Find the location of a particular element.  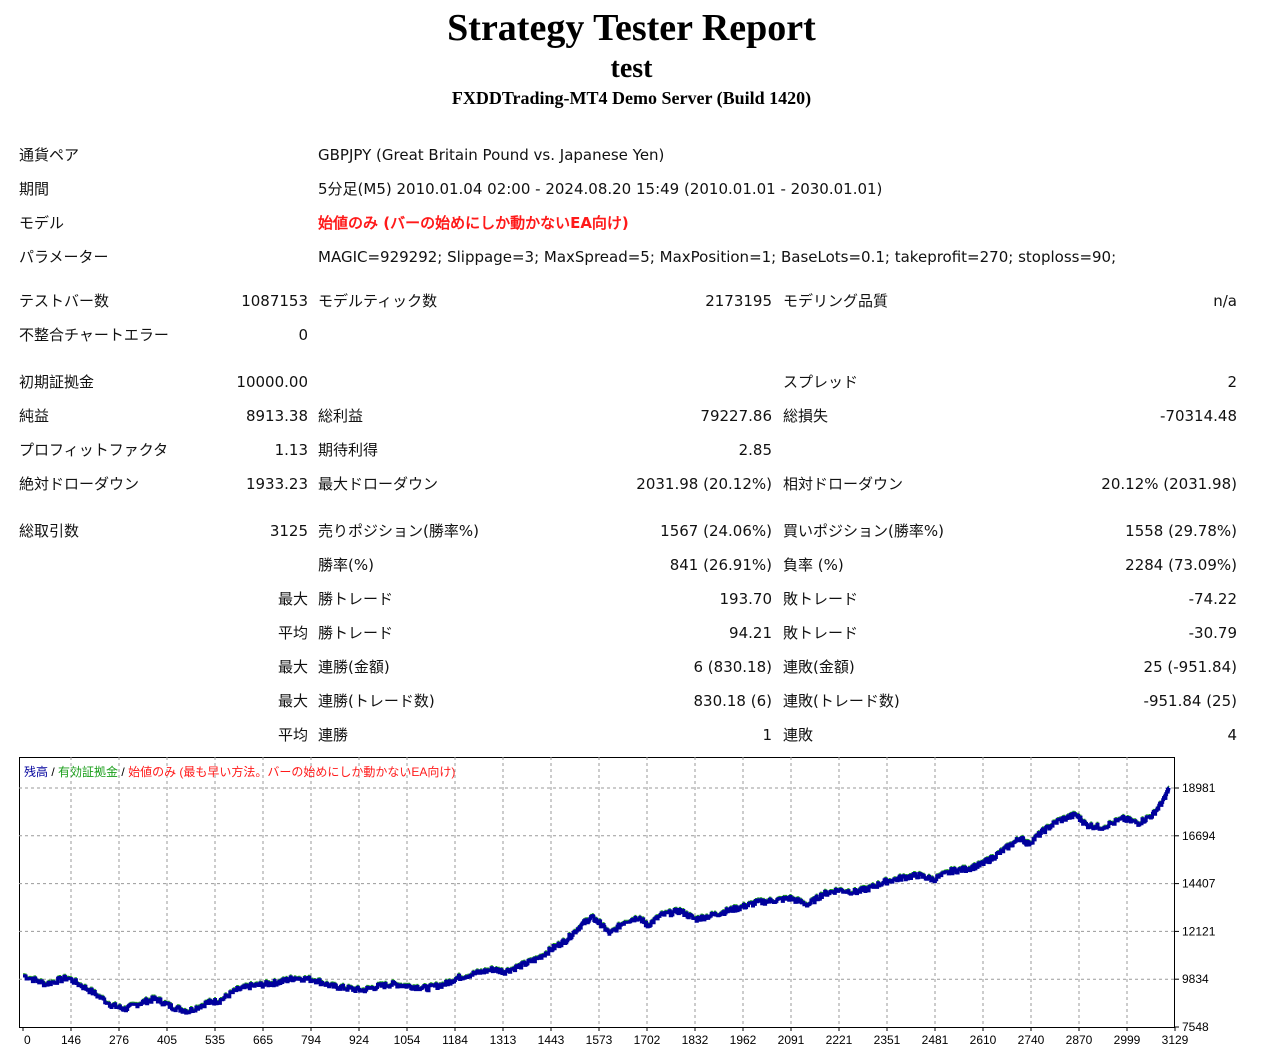

model-label: モデル is located at coordinates (42, 223).